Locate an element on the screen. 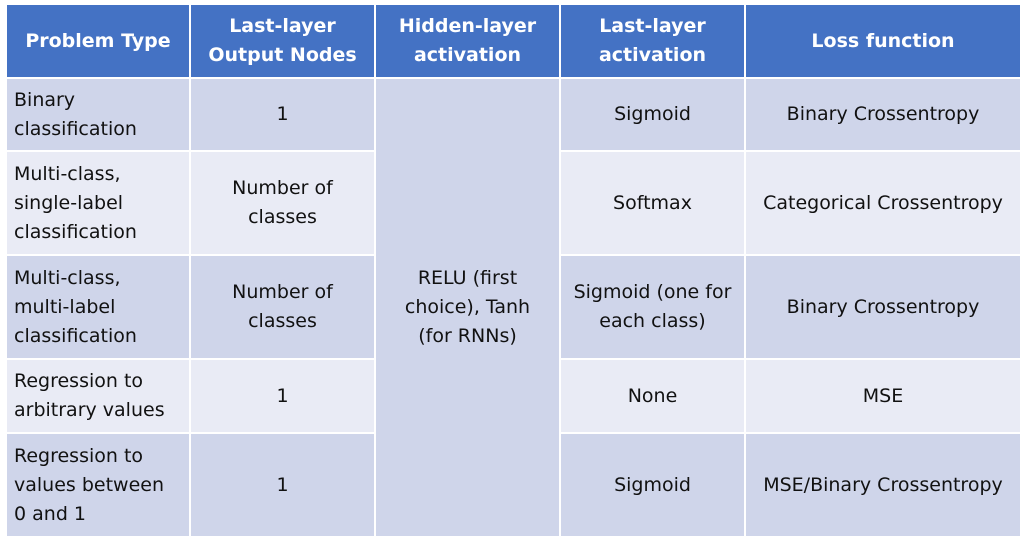 This screenshot has height=540, width=1026. last-activation-cell: Softmax is located at coordinates (652, 203).